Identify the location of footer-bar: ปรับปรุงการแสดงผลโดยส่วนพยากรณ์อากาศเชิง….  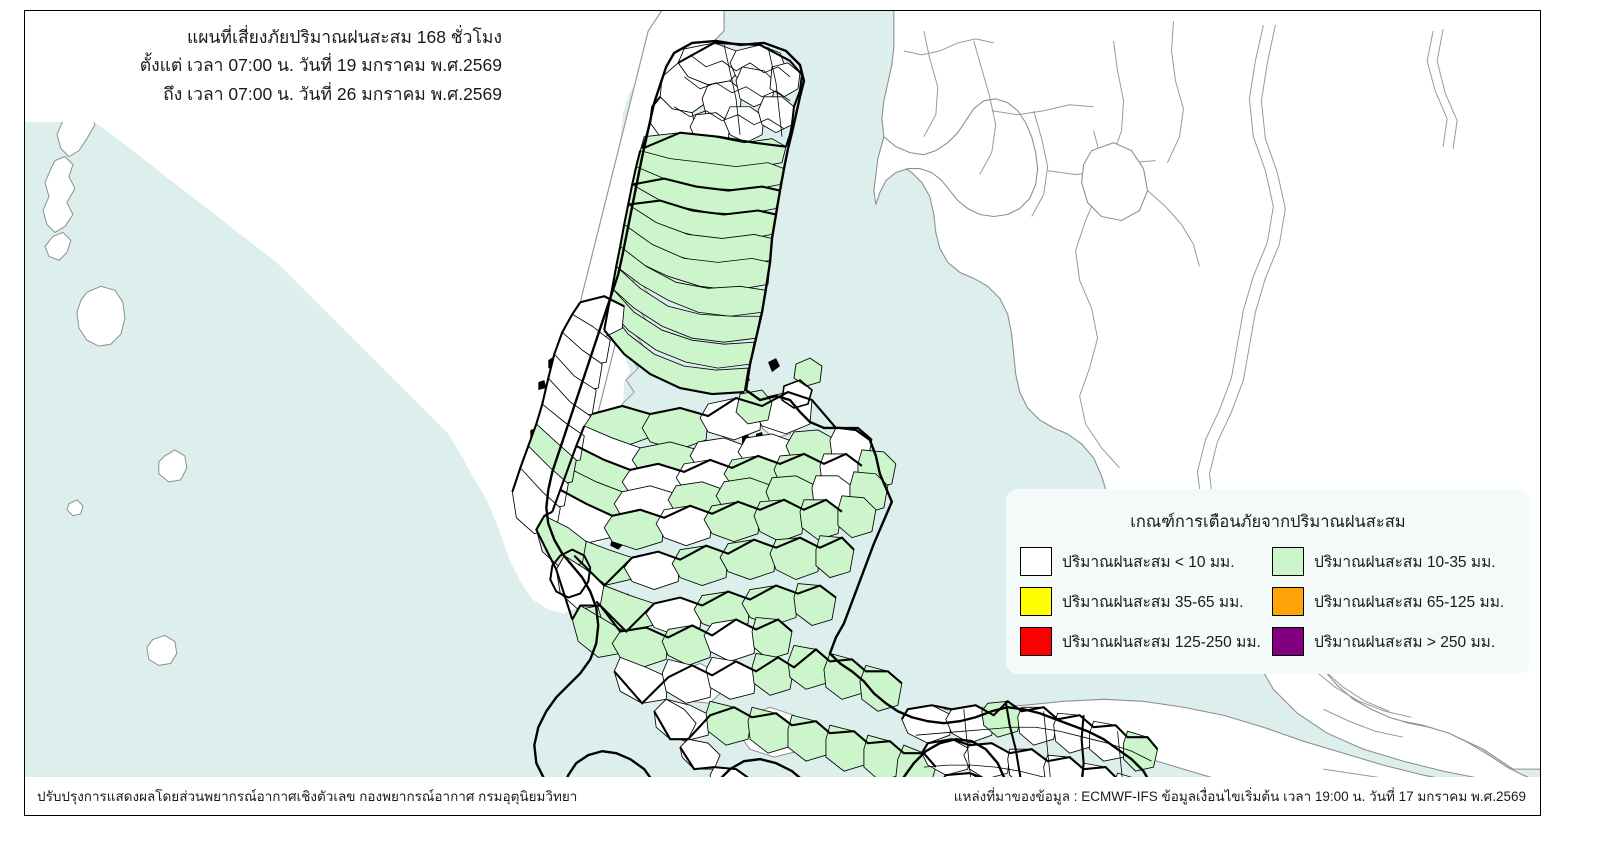
(782, 796).